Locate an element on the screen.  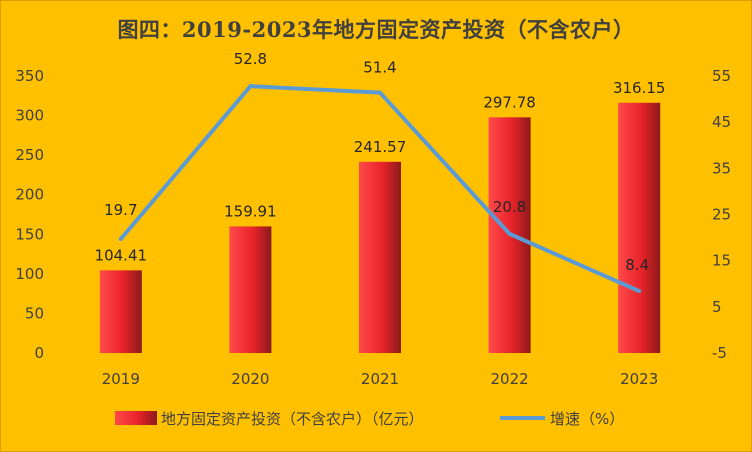
y-left-tick-label: 150 is located at coordinates (29, 234).